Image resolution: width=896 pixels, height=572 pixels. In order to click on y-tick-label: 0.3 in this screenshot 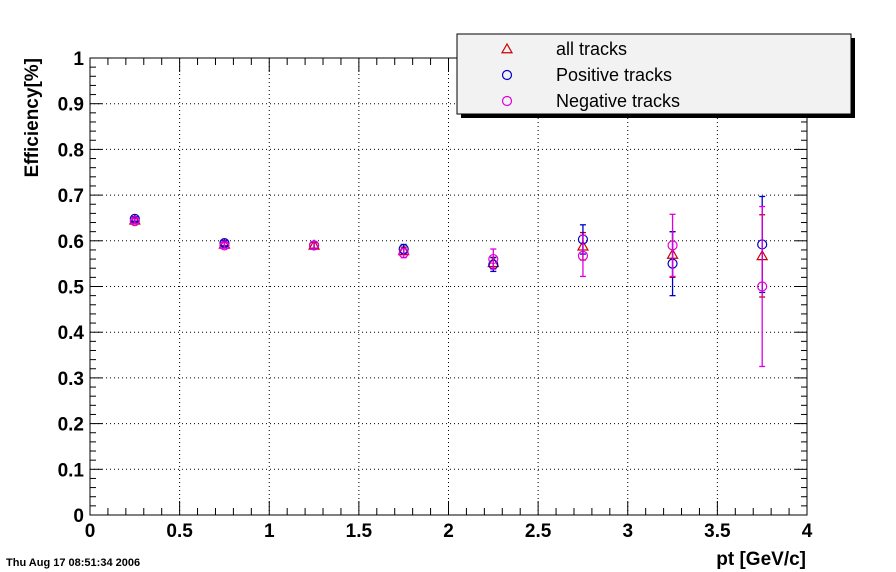, I will do `click(71, 379)`.